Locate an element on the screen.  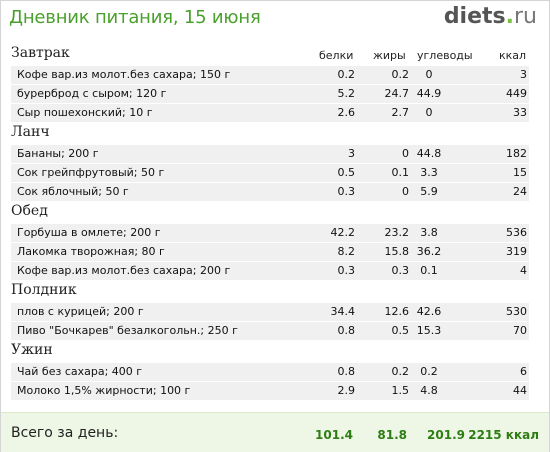
meal-title-lunch: Ланч is located at coordinates (30, 132).